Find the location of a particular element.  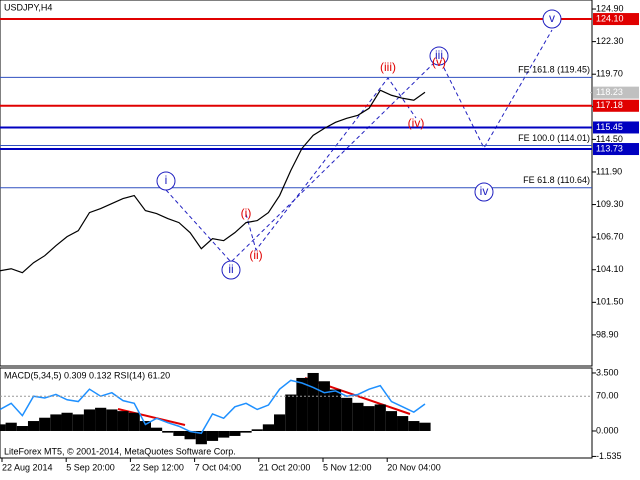

x-tick-label: 22 Aug 2014 is located at coordinates (27, 467).